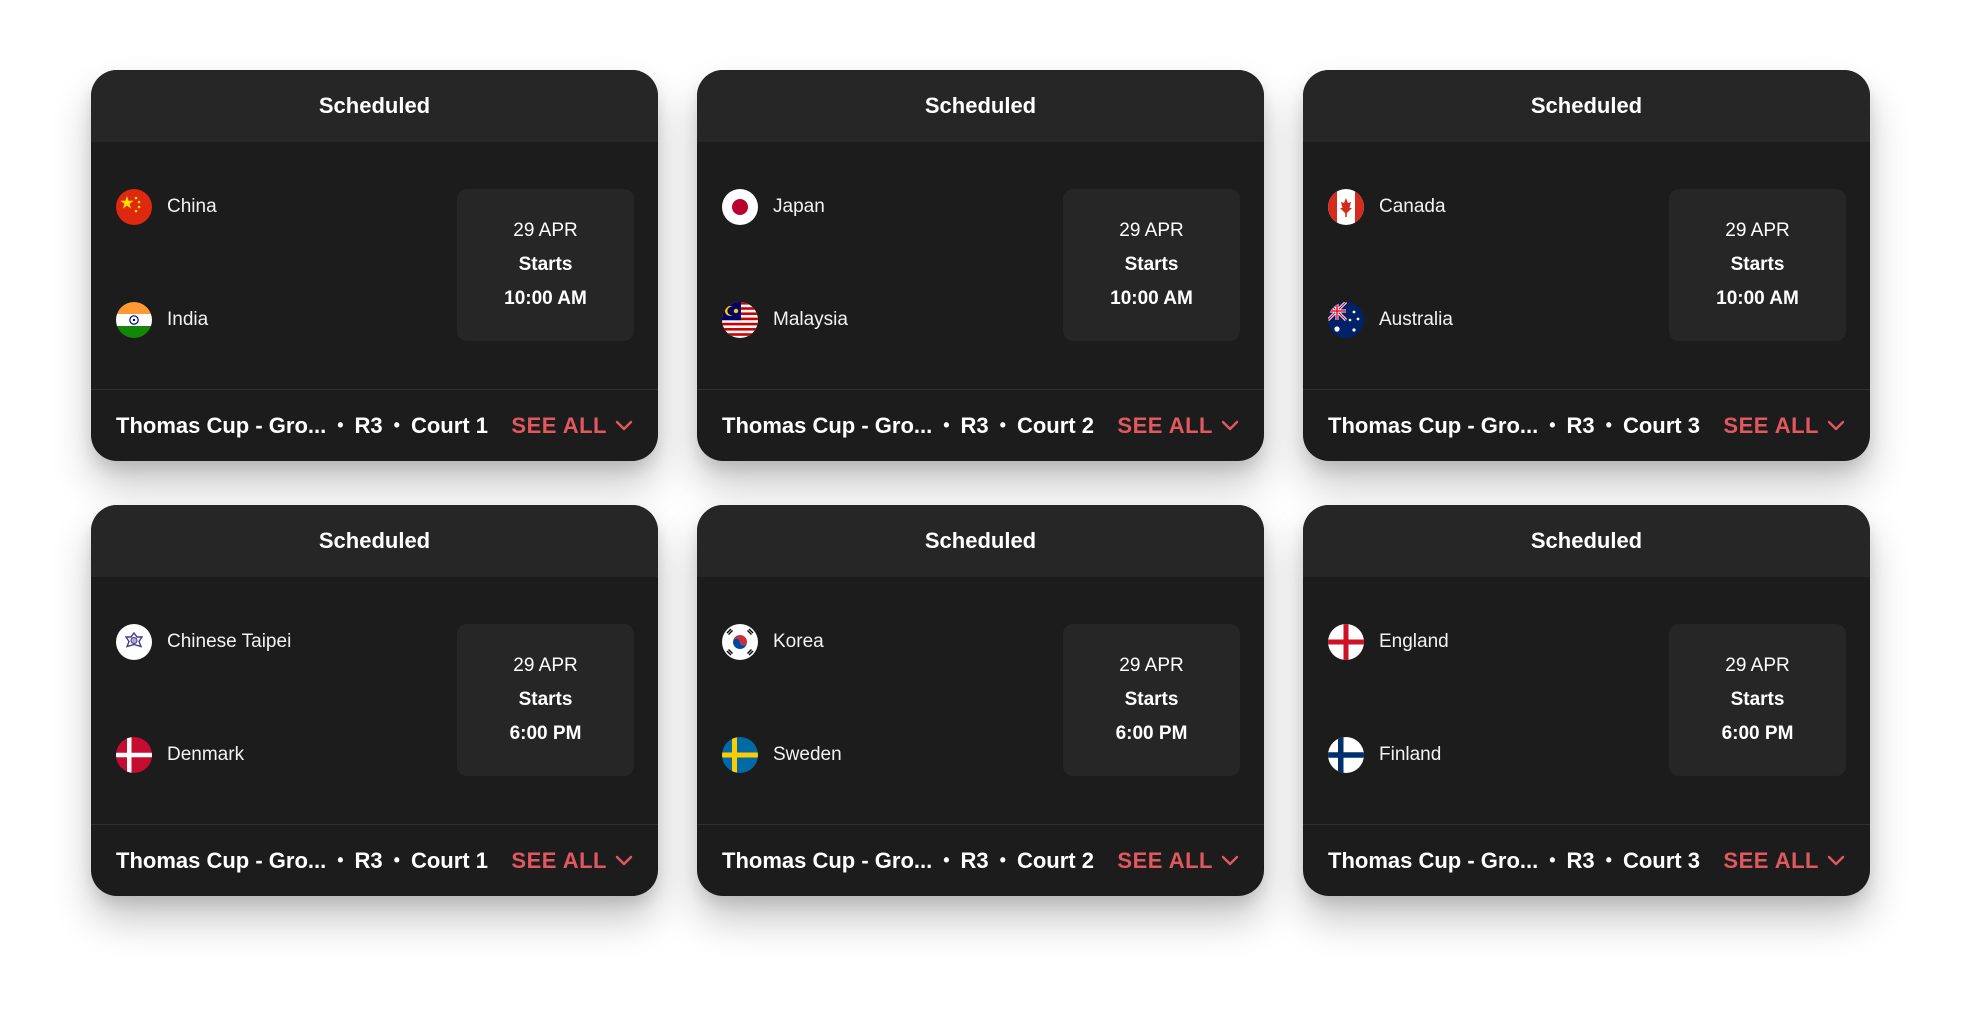  What do you see at coordinates (1346, 320) in the screenshot?
I see `australia-flag-icon` at bounding box center [1346, 320].